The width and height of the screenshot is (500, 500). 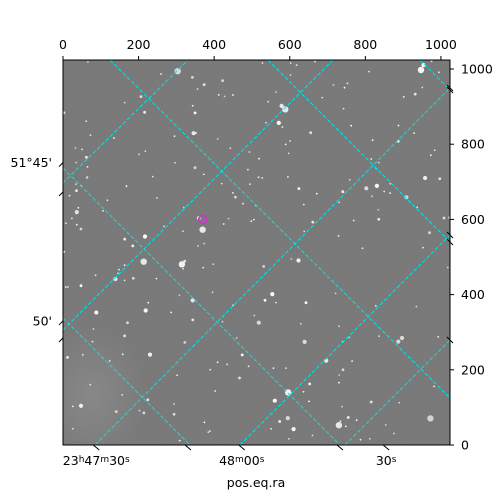 What do you see at coordinates (365, 44) in the screenshot?
I see `x-tick-label: 800` at bounding box center [365, 44].